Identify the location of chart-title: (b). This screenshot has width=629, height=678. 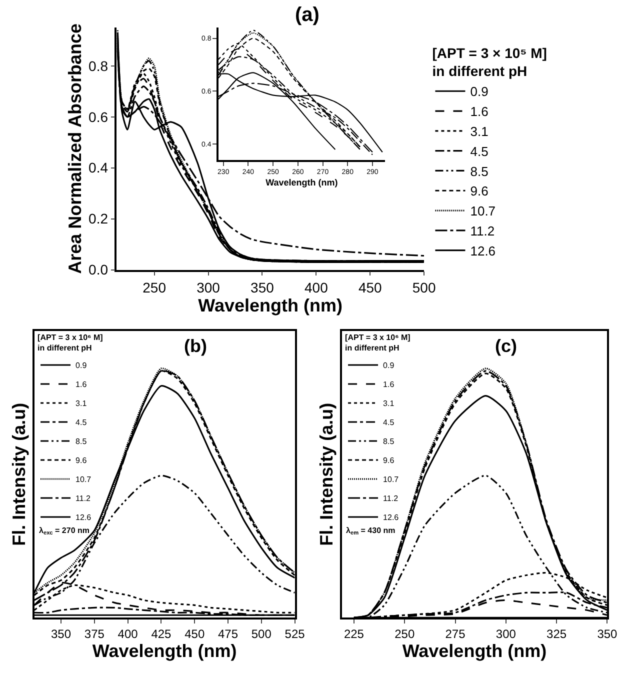
(195, 346).